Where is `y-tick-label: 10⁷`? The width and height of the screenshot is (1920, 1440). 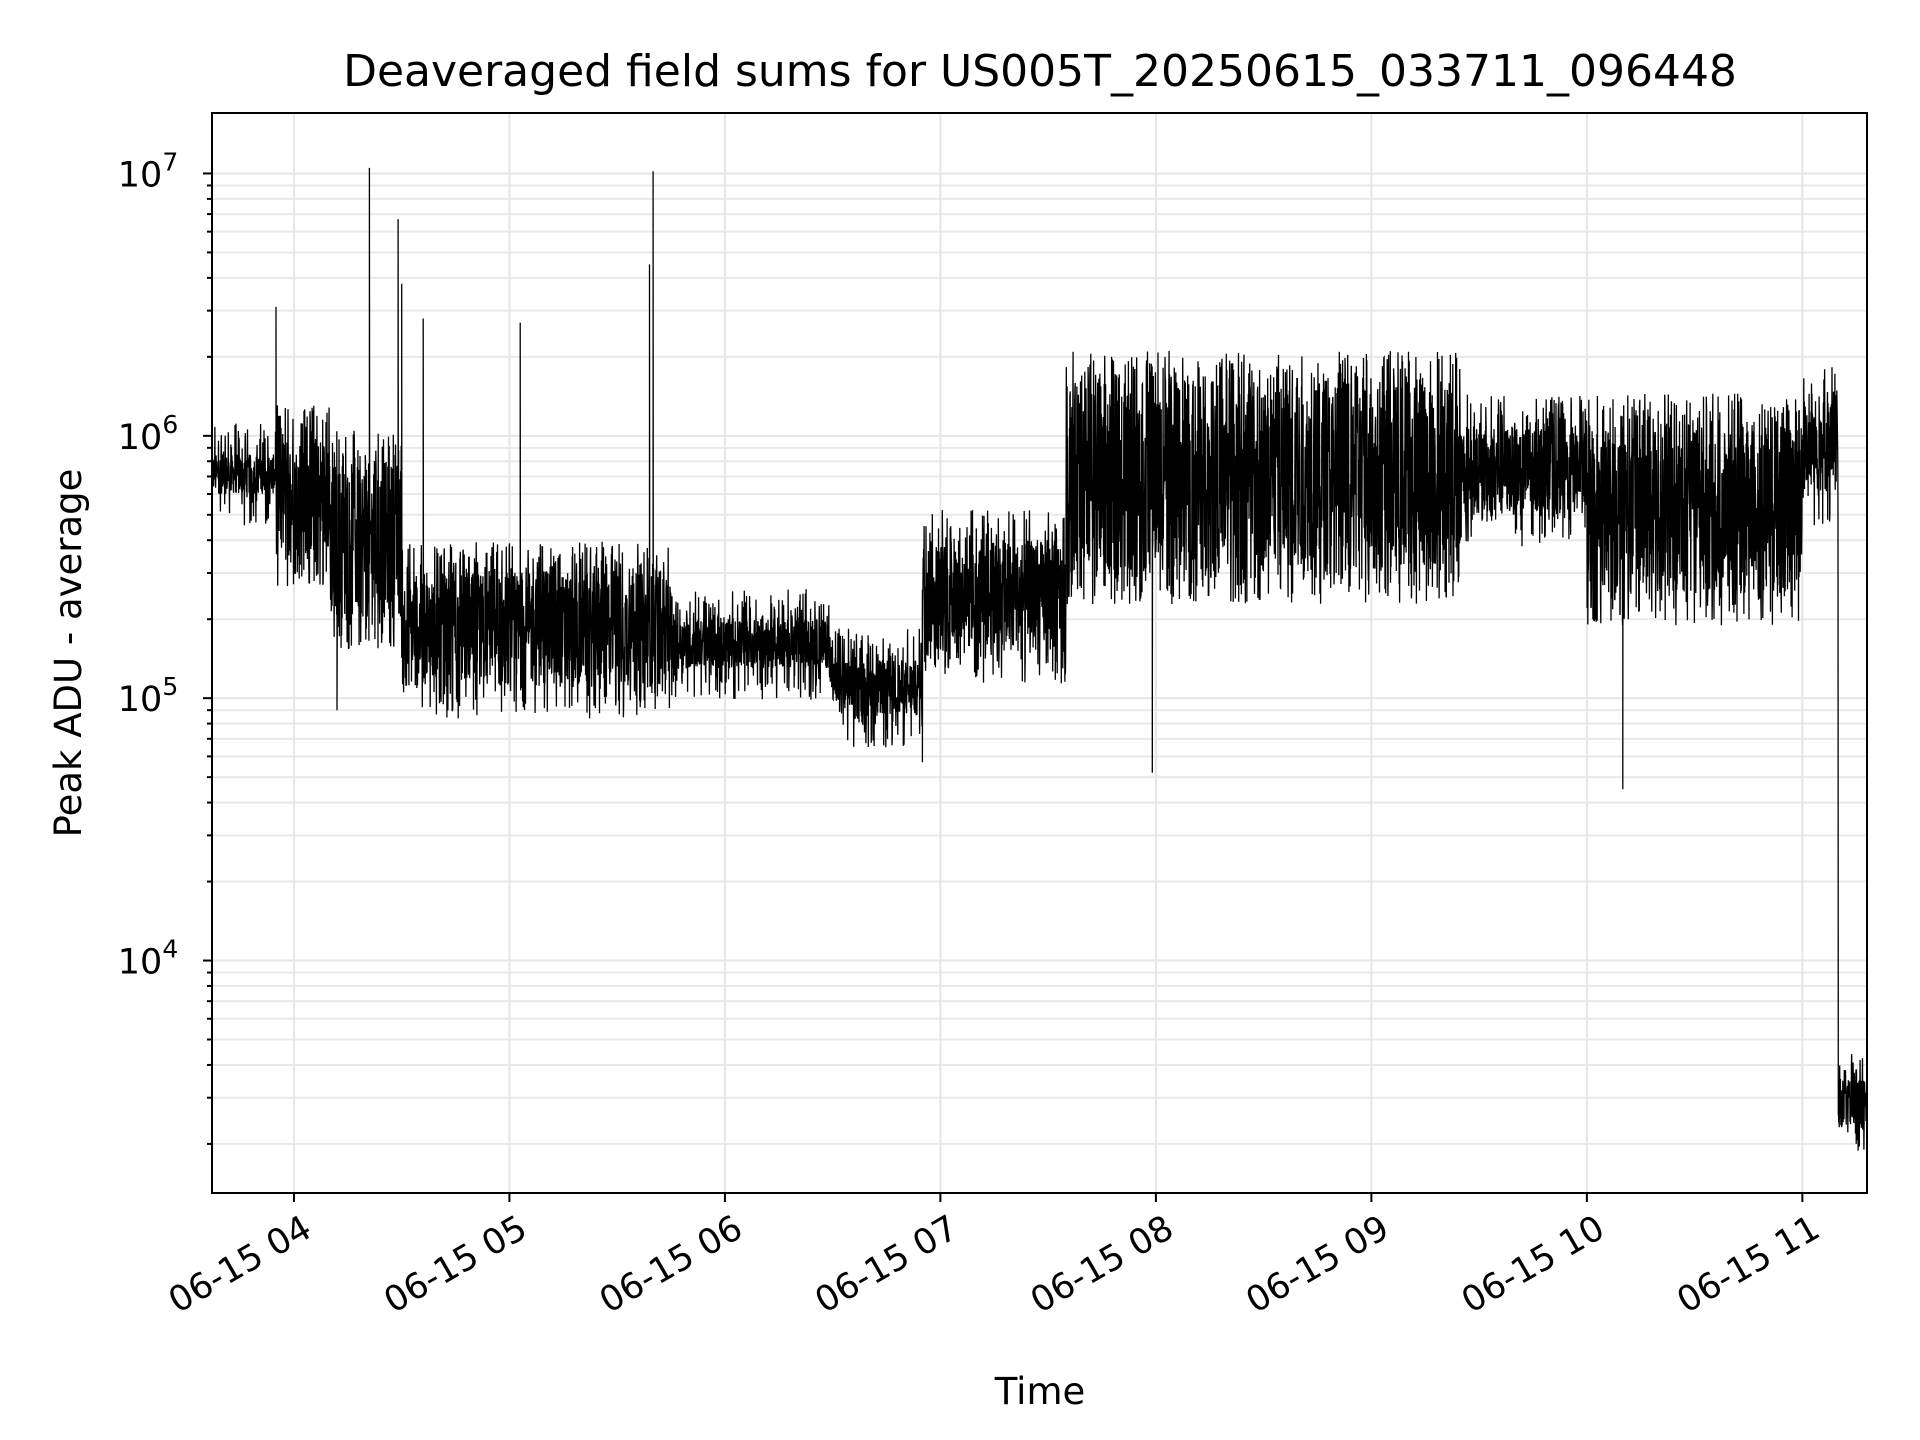 y-tick-label: 10⁷ is located at coordinates (148, 171).